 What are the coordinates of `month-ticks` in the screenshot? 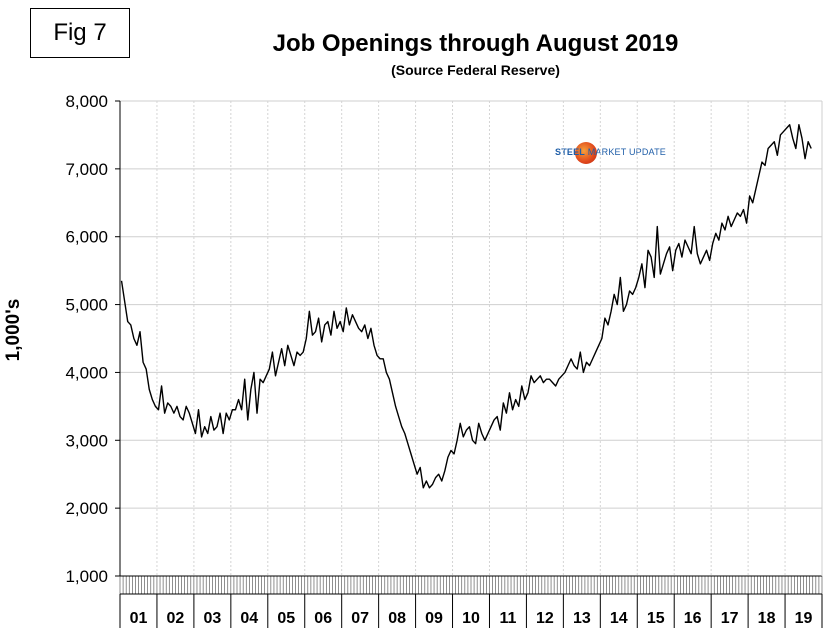 It's located at (471, 585).